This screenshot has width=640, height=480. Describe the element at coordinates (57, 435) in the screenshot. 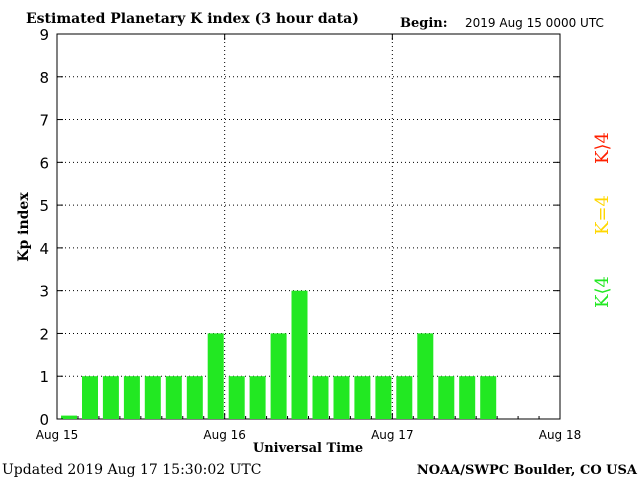

I see `x-tick-label: Aug 15` at that location.